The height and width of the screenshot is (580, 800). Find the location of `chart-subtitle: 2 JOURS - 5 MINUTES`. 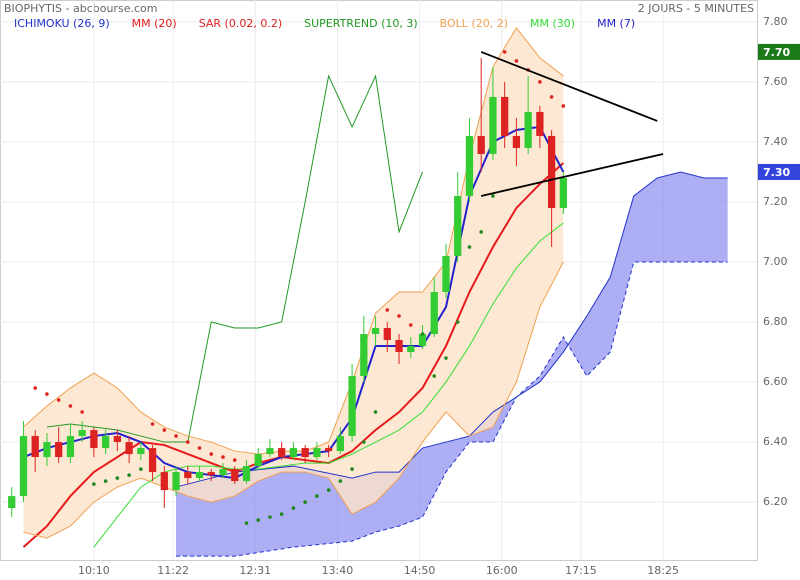

chart-subtitle: 2 JOURS - 5 MINUTES is located at coordinates (696, 8).